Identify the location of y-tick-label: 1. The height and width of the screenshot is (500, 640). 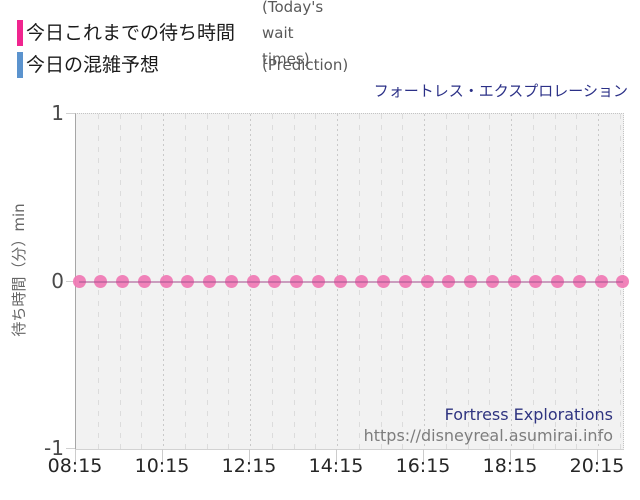
(57, 113).